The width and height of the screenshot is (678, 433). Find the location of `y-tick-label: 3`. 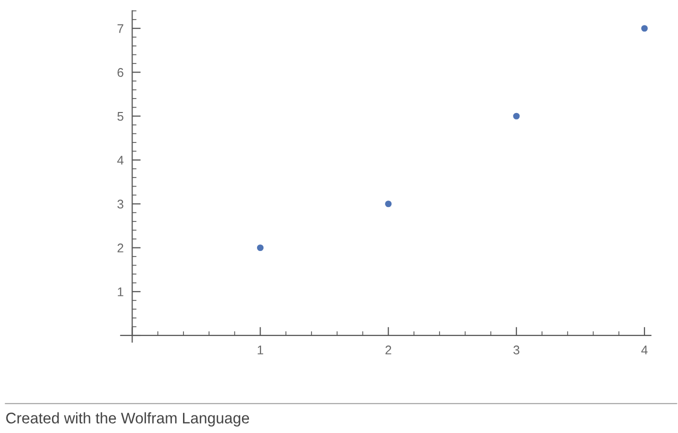

y-tick-label: 3 is located at coordinates (120, 204).